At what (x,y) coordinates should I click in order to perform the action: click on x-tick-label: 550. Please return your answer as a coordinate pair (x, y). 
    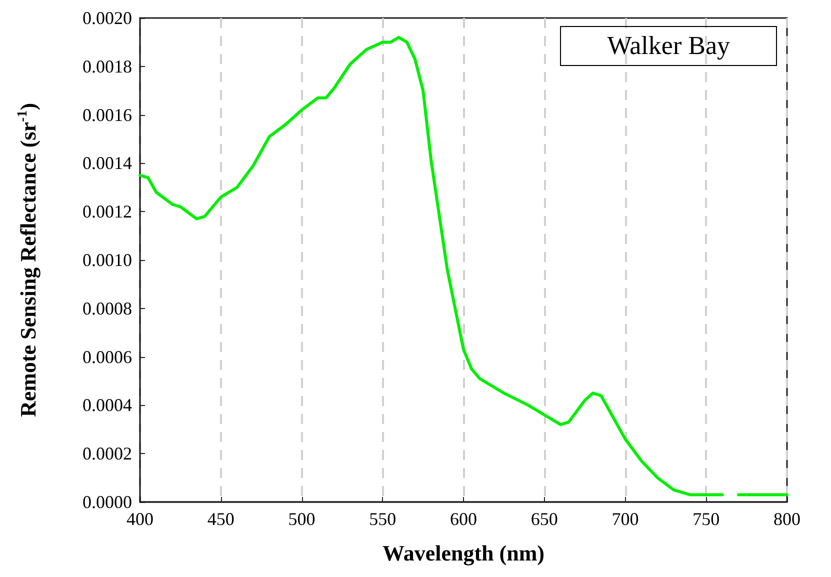
    Looking at the image, I should click on (382, 519).